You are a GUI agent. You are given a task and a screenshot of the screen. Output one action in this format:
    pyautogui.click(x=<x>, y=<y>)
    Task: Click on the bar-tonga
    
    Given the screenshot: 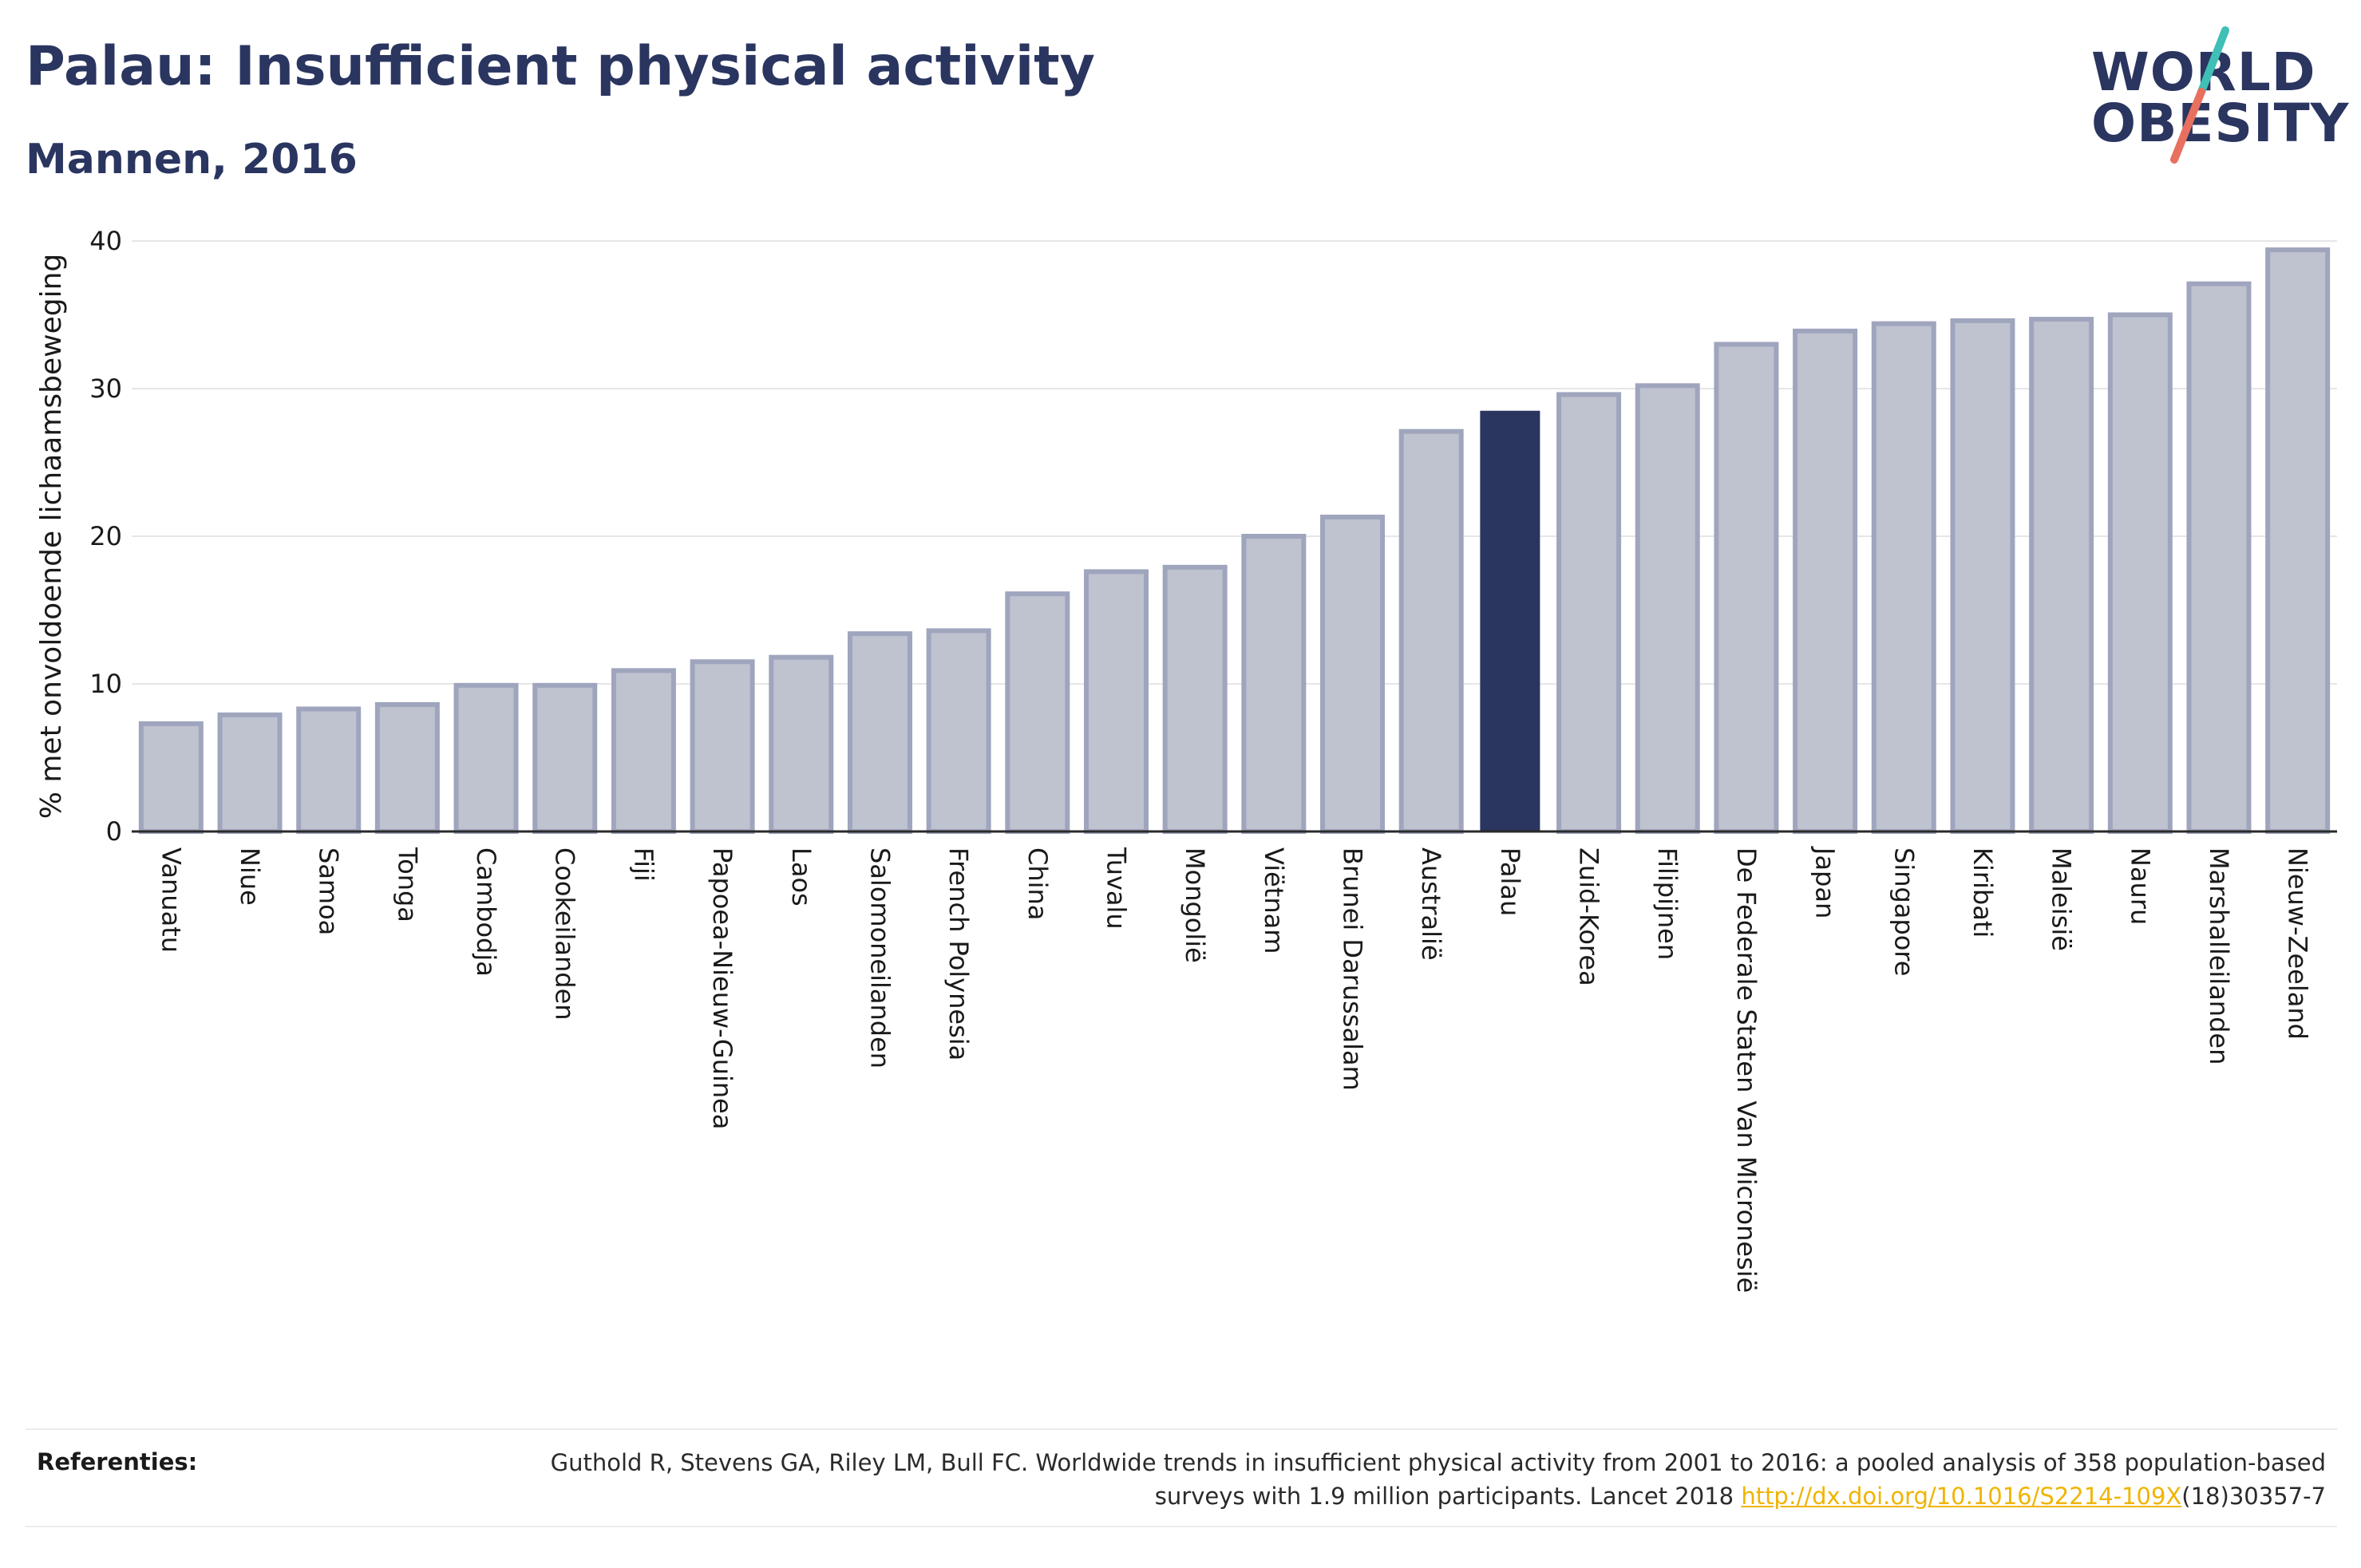 What is the action you would take?
    pyautogui.click(x=407, y=768)
    